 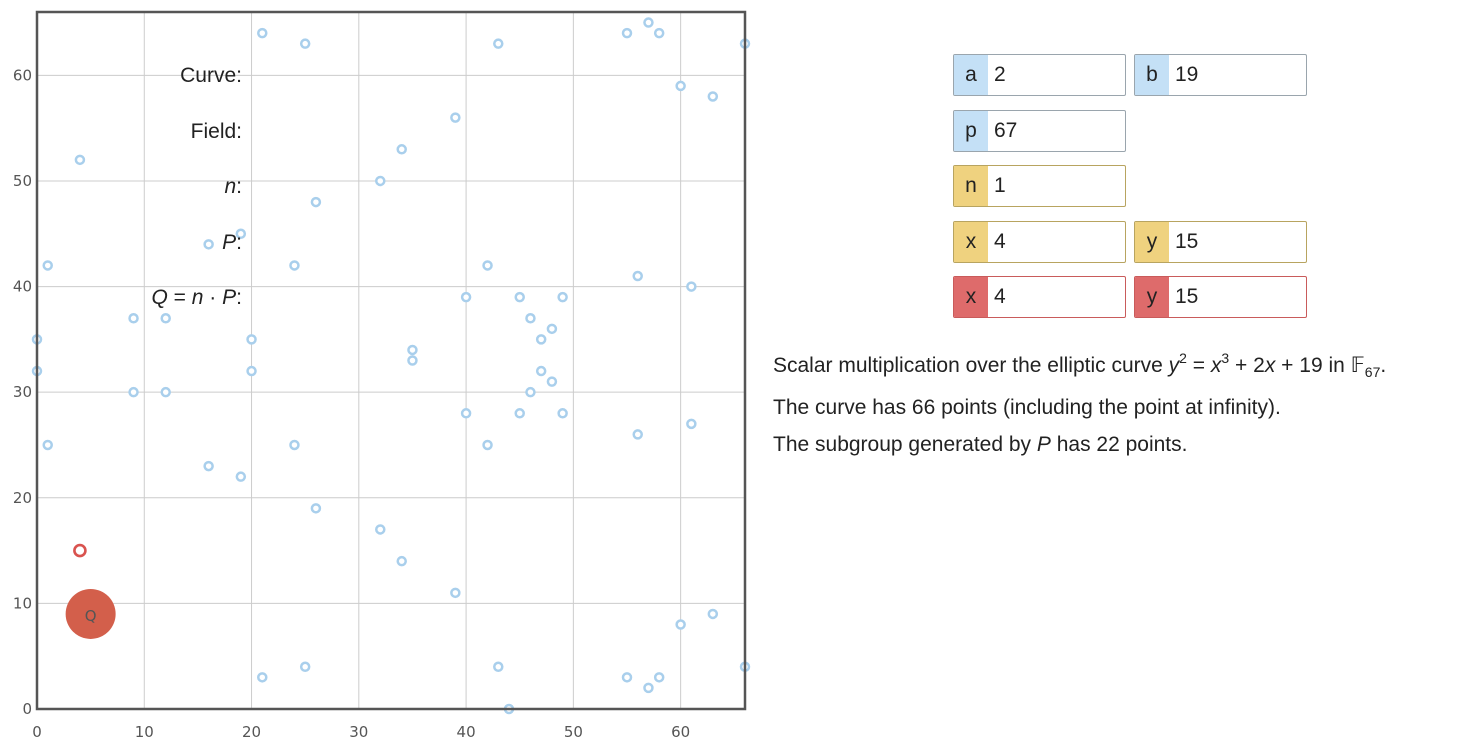 I want to click on py-value: 15, so click(x=1187, y=241).